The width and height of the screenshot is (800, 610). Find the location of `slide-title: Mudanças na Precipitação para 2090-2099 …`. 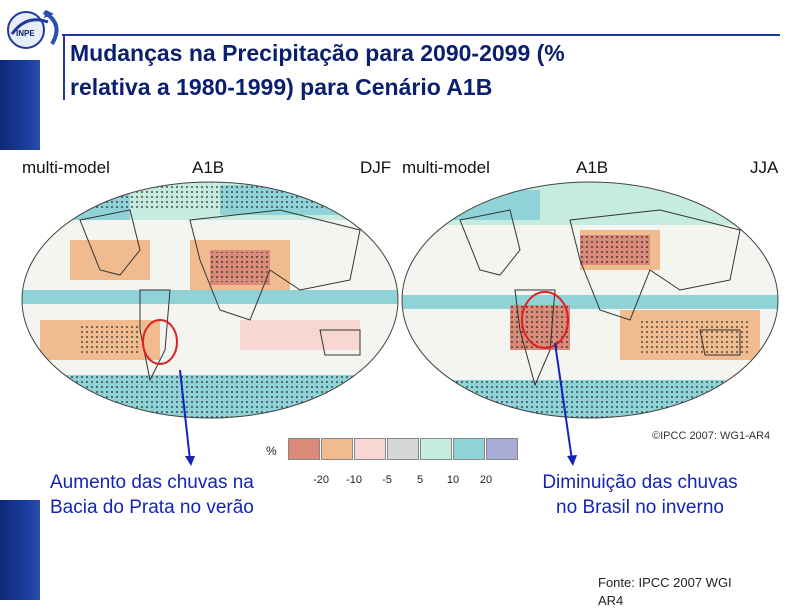

slide-title: Mudanças na Precipitação para 2090-2099 … is located at coordinates (430, 70).